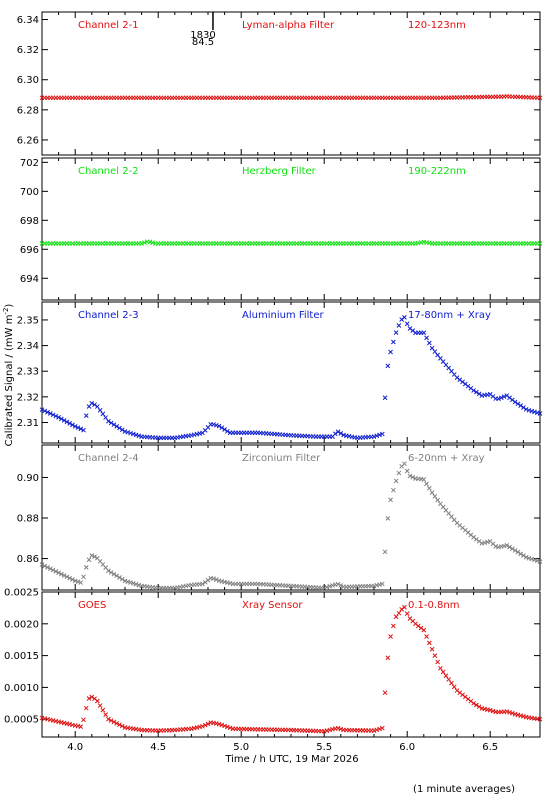 The width and height of the screenshot is (550, 800). I want to click on panel-3-label-3: 17-80nm + Xray, so click(449, 315).